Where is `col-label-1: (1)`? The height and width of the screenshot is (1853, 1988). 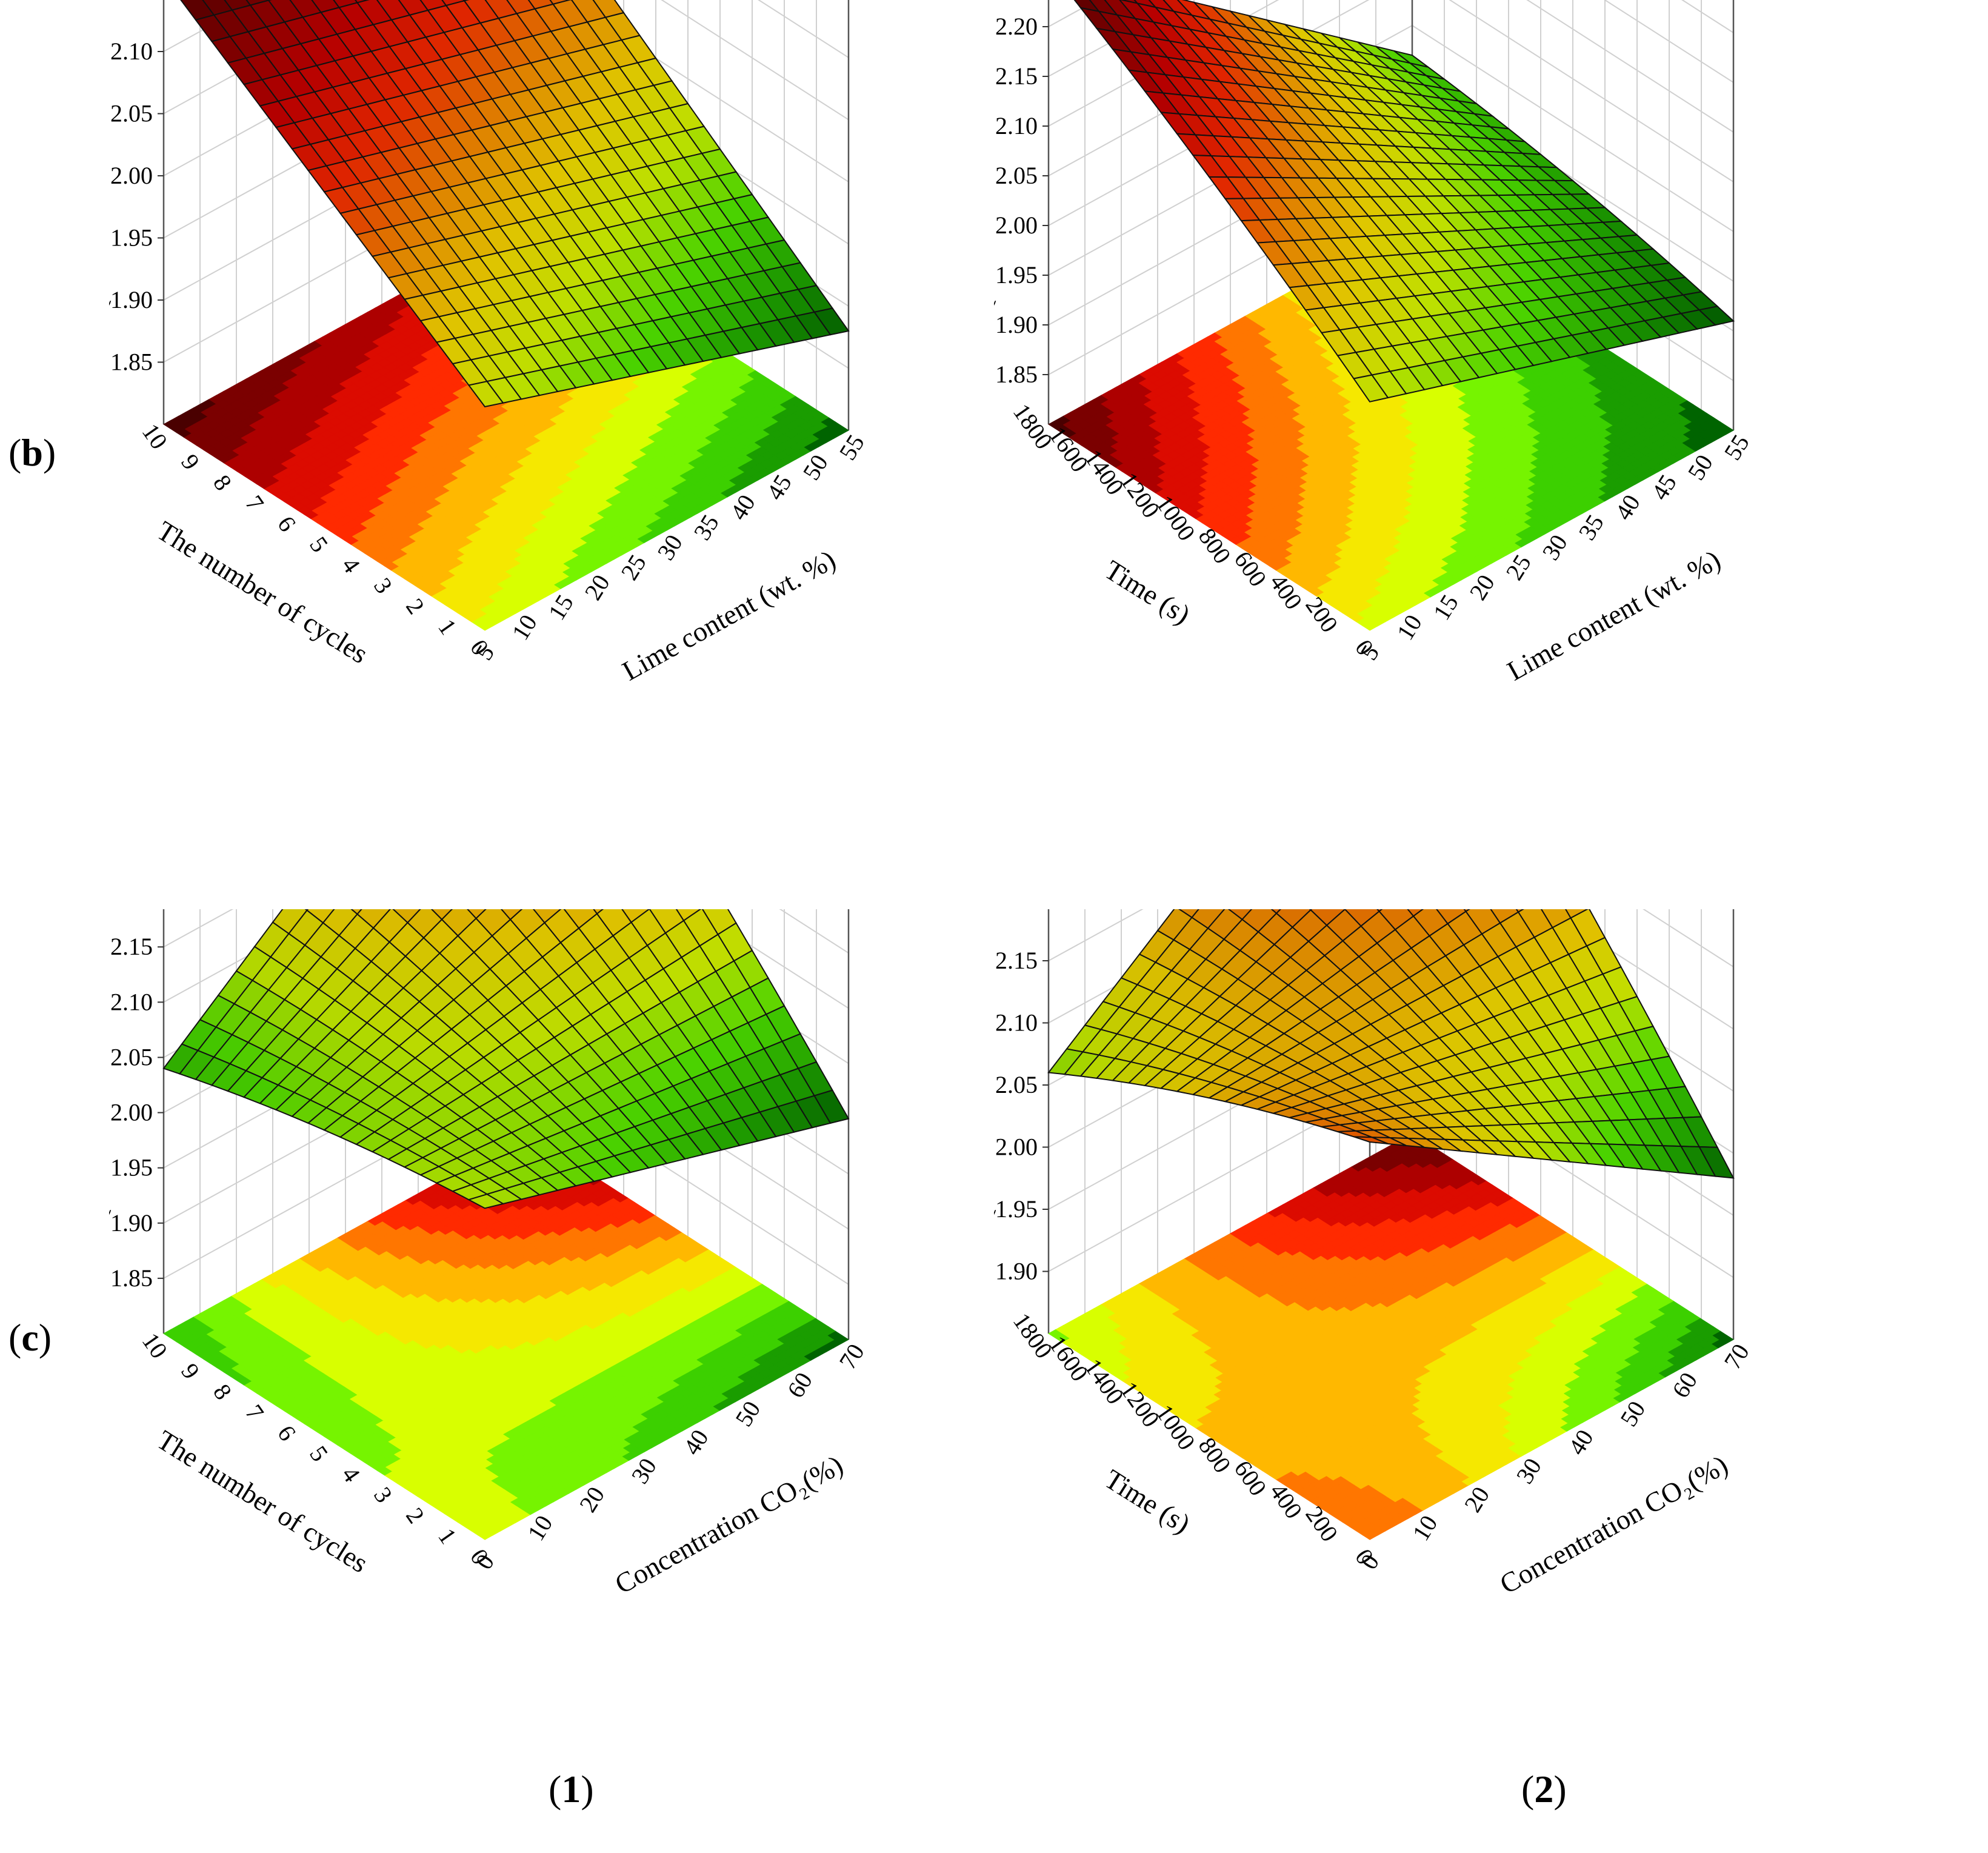 col-label-1: (1) is located at coordinates (571, 1789).